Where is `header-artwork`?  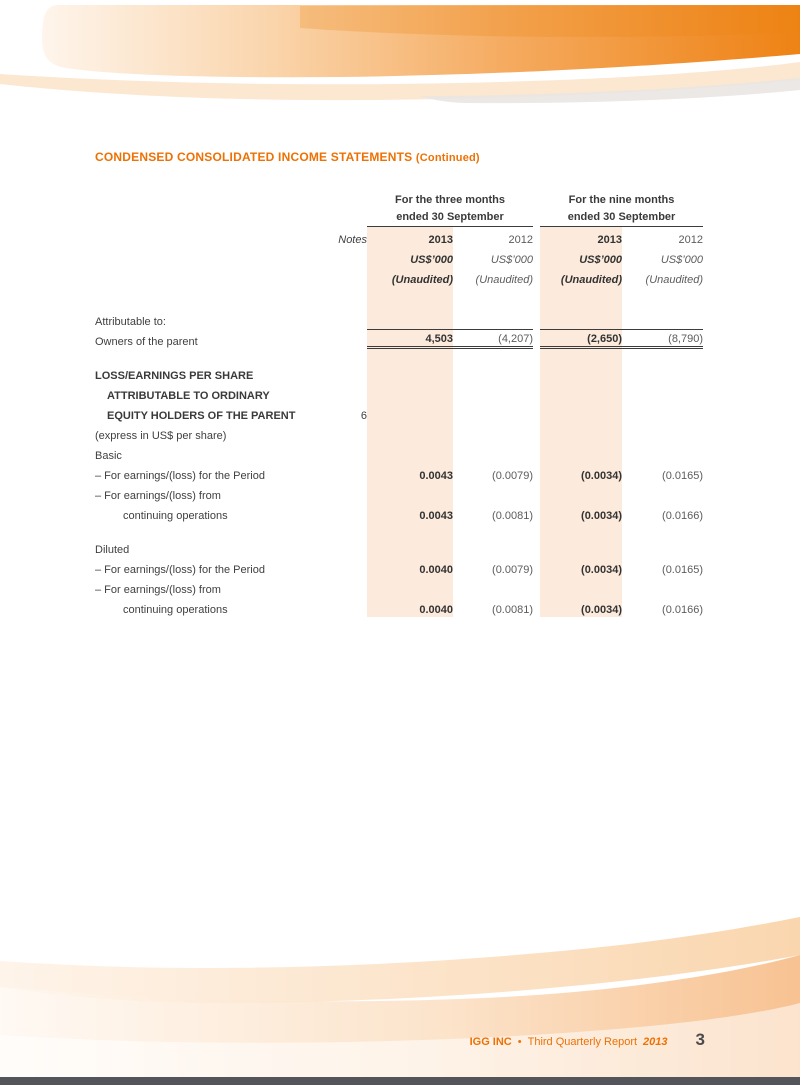 header-artwork is located at coordinates (400, 54).